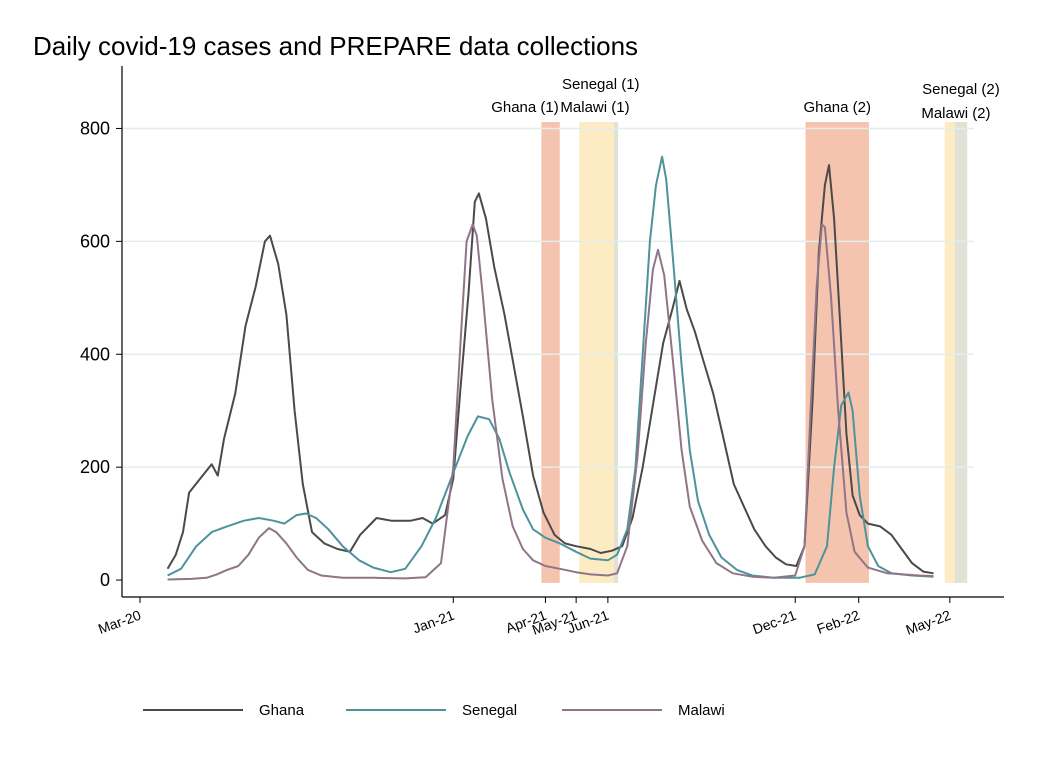 The width and height of the screenshot is (1061, 771). What do you see at coordinates (838, 622) in the screenshot?
I see `x-tick-label: Feb-22` at bounding box center [838, 622].